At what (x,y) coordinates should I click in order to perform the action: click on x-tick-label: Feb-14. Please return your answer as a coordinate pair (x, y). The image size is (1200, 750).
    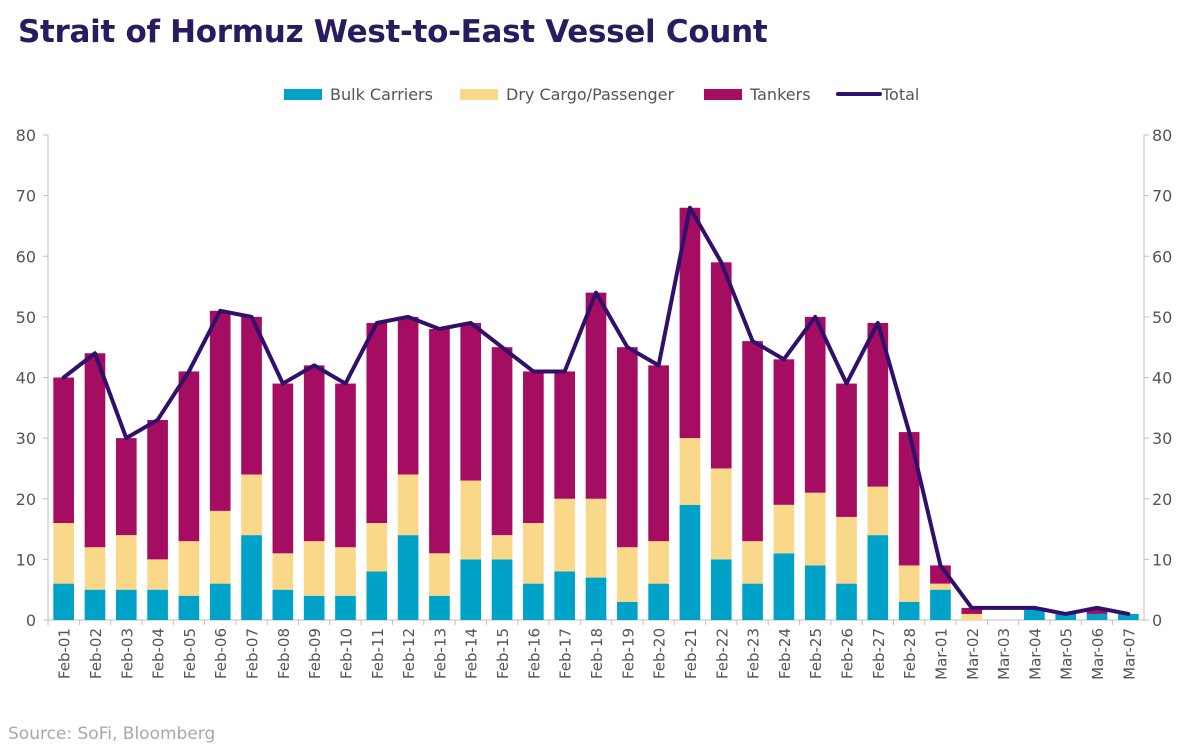
    Looking at the image, I should click on (472, 653).